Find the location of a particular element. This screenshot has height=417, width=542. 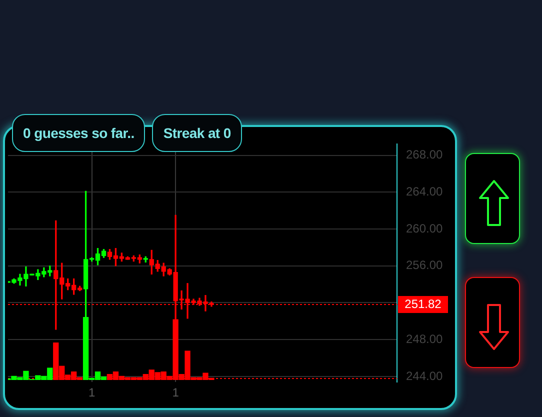

y-tick-label: 268.00 is located at coordinates (425, 155).